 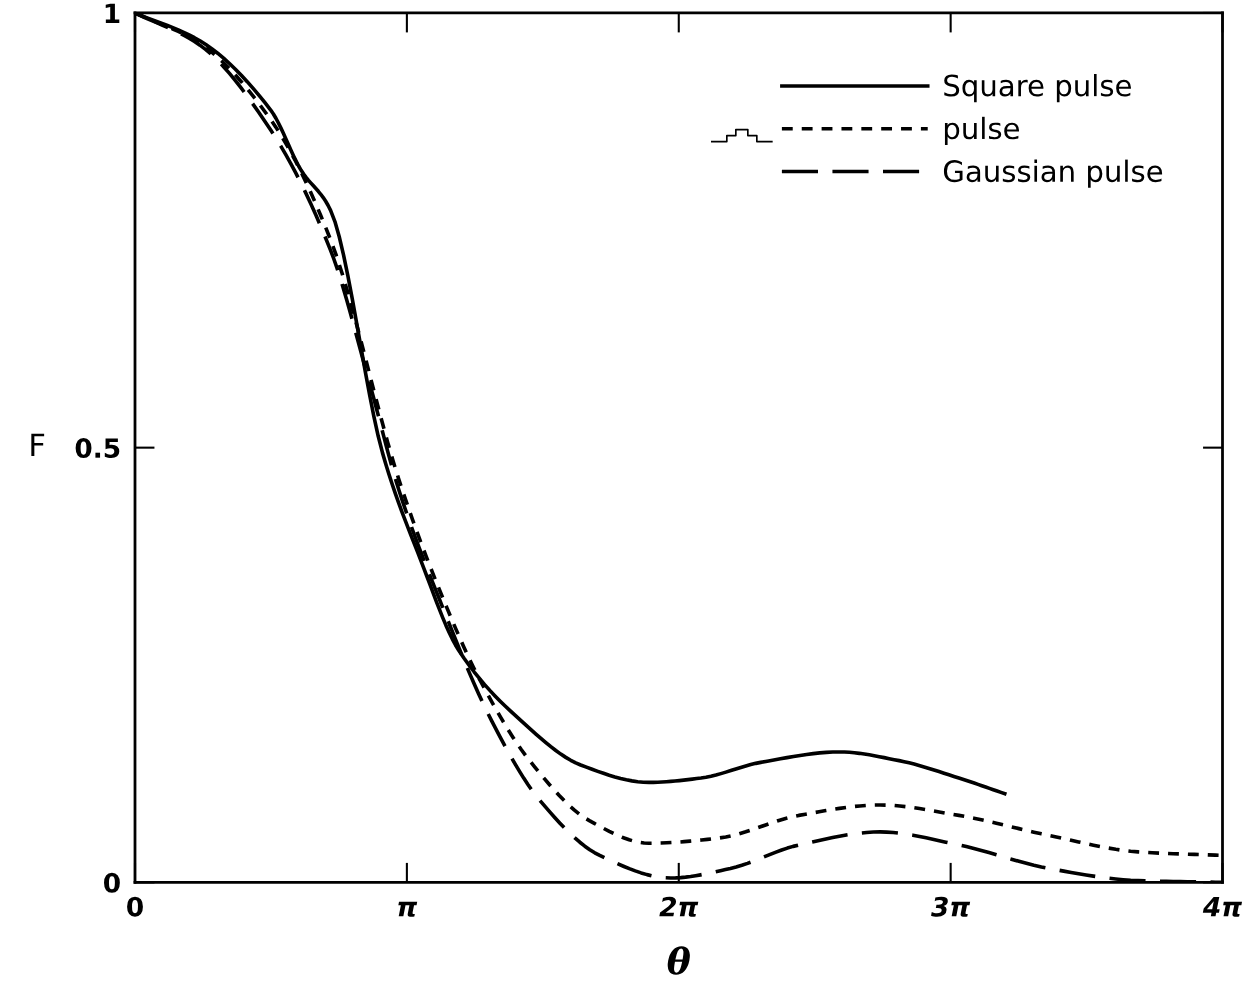 I want to click on x-tick-label: 4π, so click(x=1222, y=907).